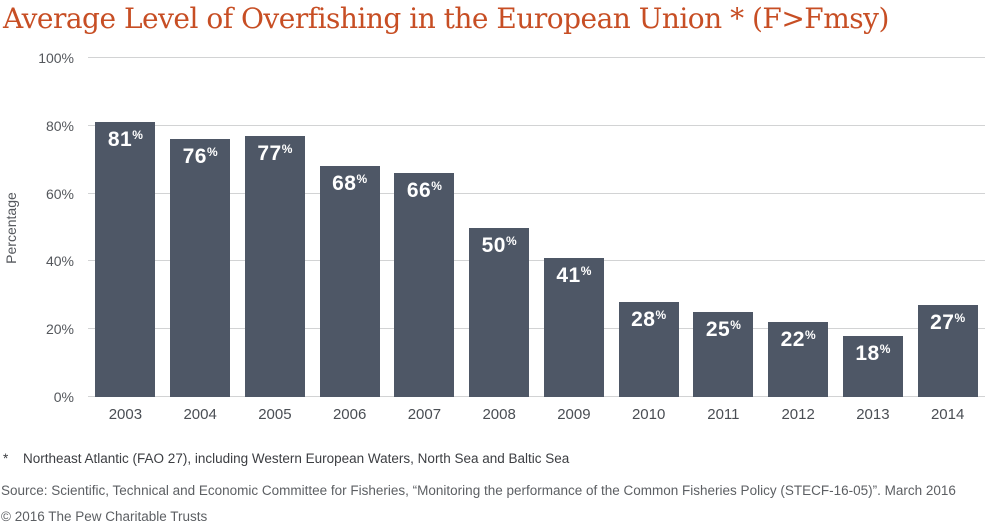 This screenshot has width=990, height=530. Describe the element at coordinates (200, 157) in the screenshot. I see `bar-value-label: 76%` at that location.